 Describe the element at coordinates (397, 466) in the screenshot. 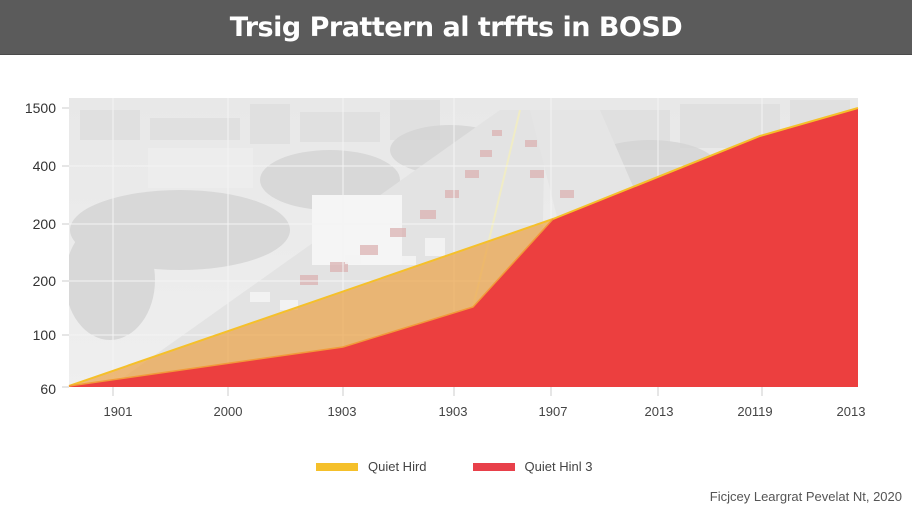

I see `legend-label: Quiet Hird` at that location.